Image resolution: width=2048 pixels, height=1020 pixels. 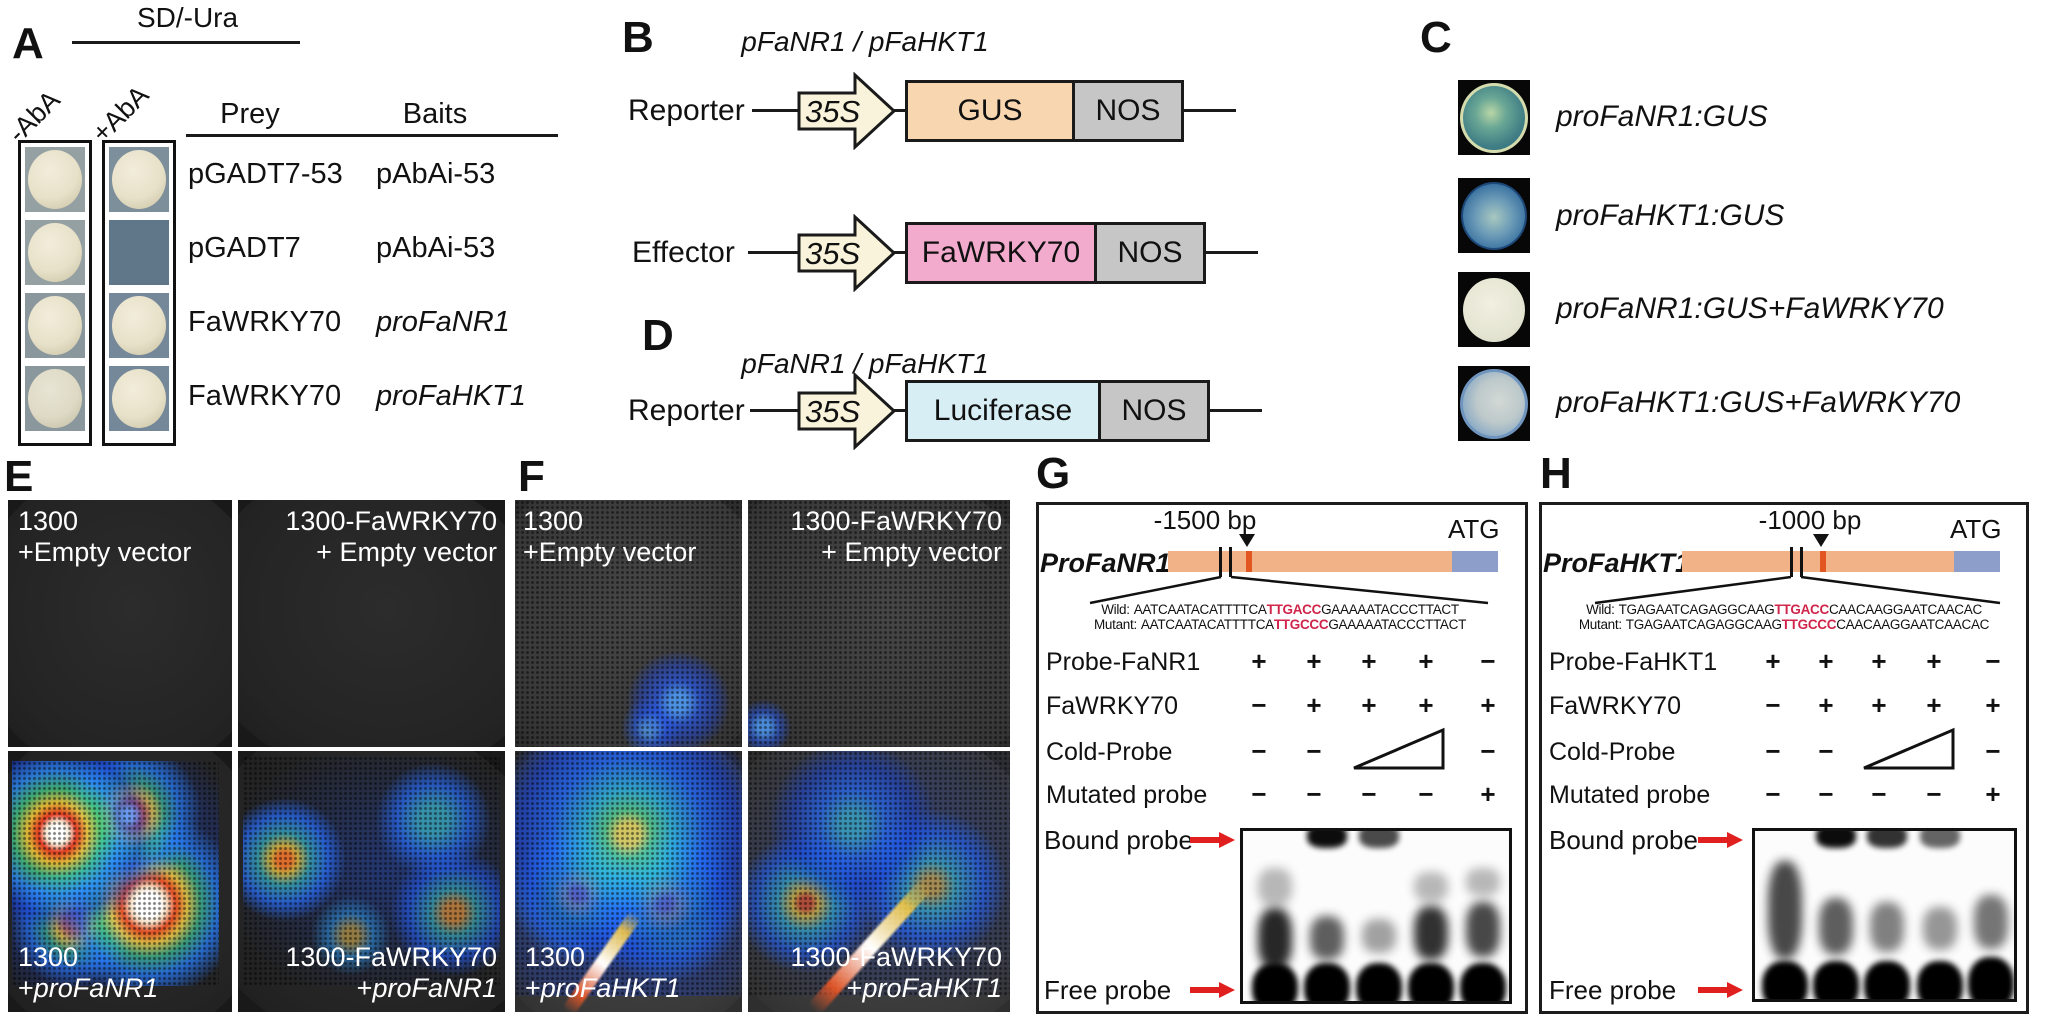 I want to click on prey-cell: pGADT7, so click(x=244, y=248).